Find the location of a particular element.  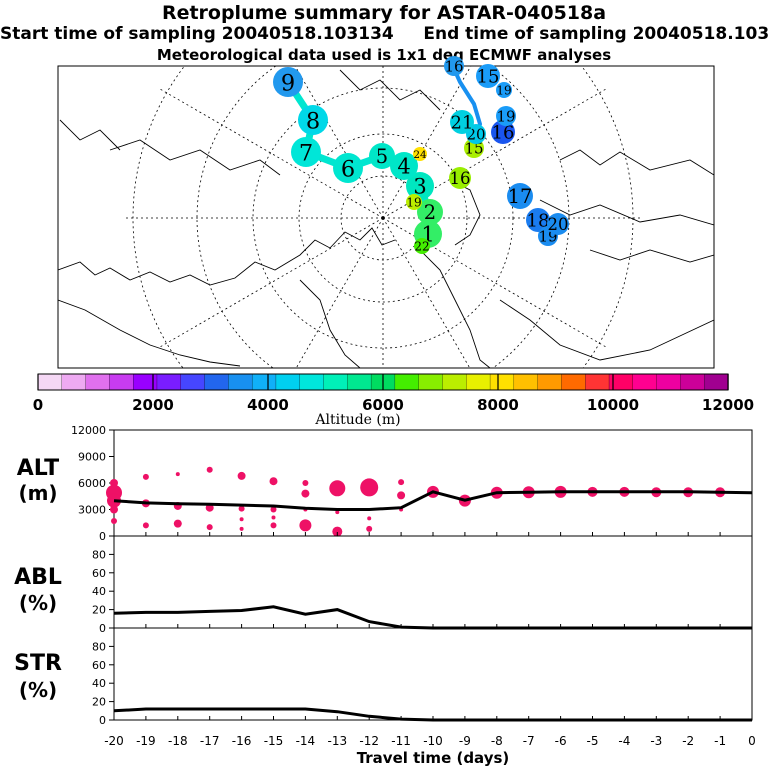

x-tick-label: -18 is located at coordinates (178, 741).